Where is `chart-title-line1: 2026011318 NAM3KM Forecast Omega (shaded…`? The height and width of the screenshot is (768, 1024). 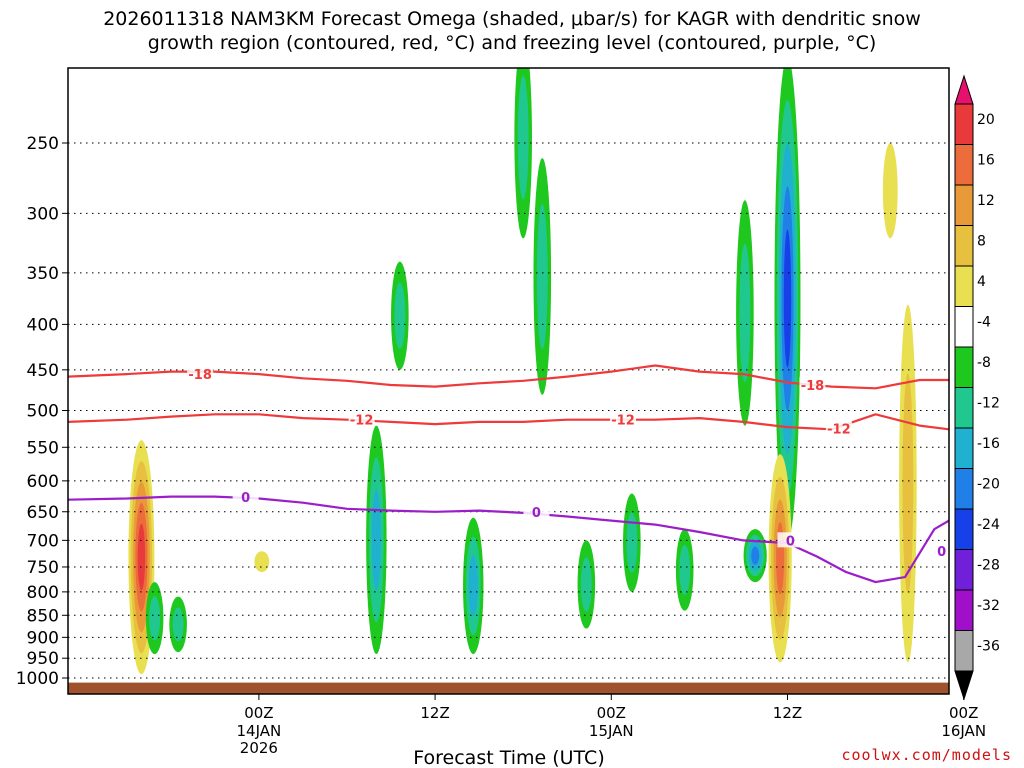
chart-title-line1: 2026011318 NAM3KM Forecast Omega (shaded… is located at coordinates (512, 19).